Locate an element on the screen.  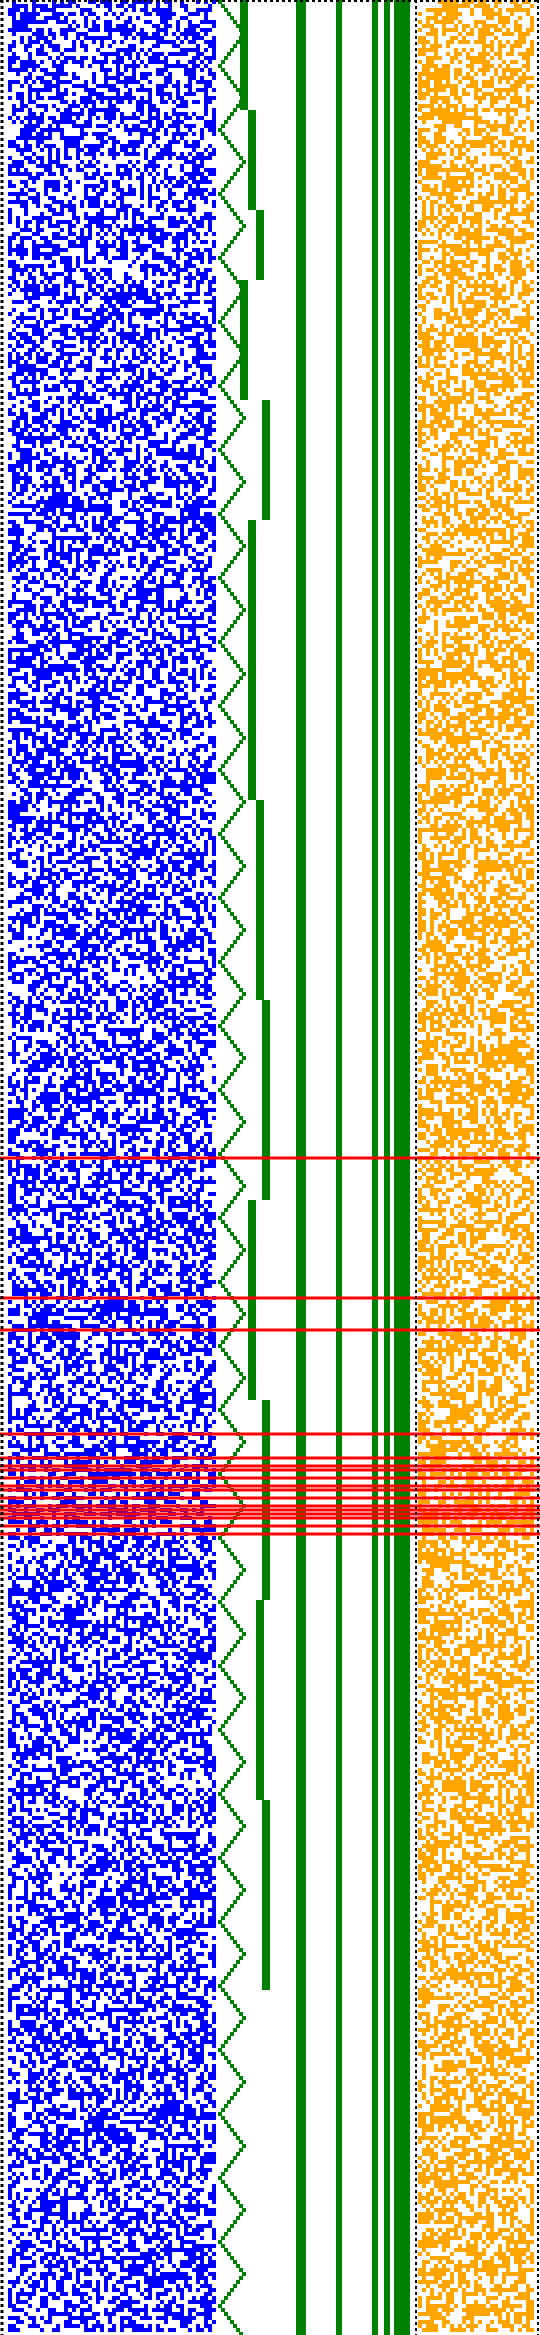
staircase-steps is located at coordinates (232, 1167).